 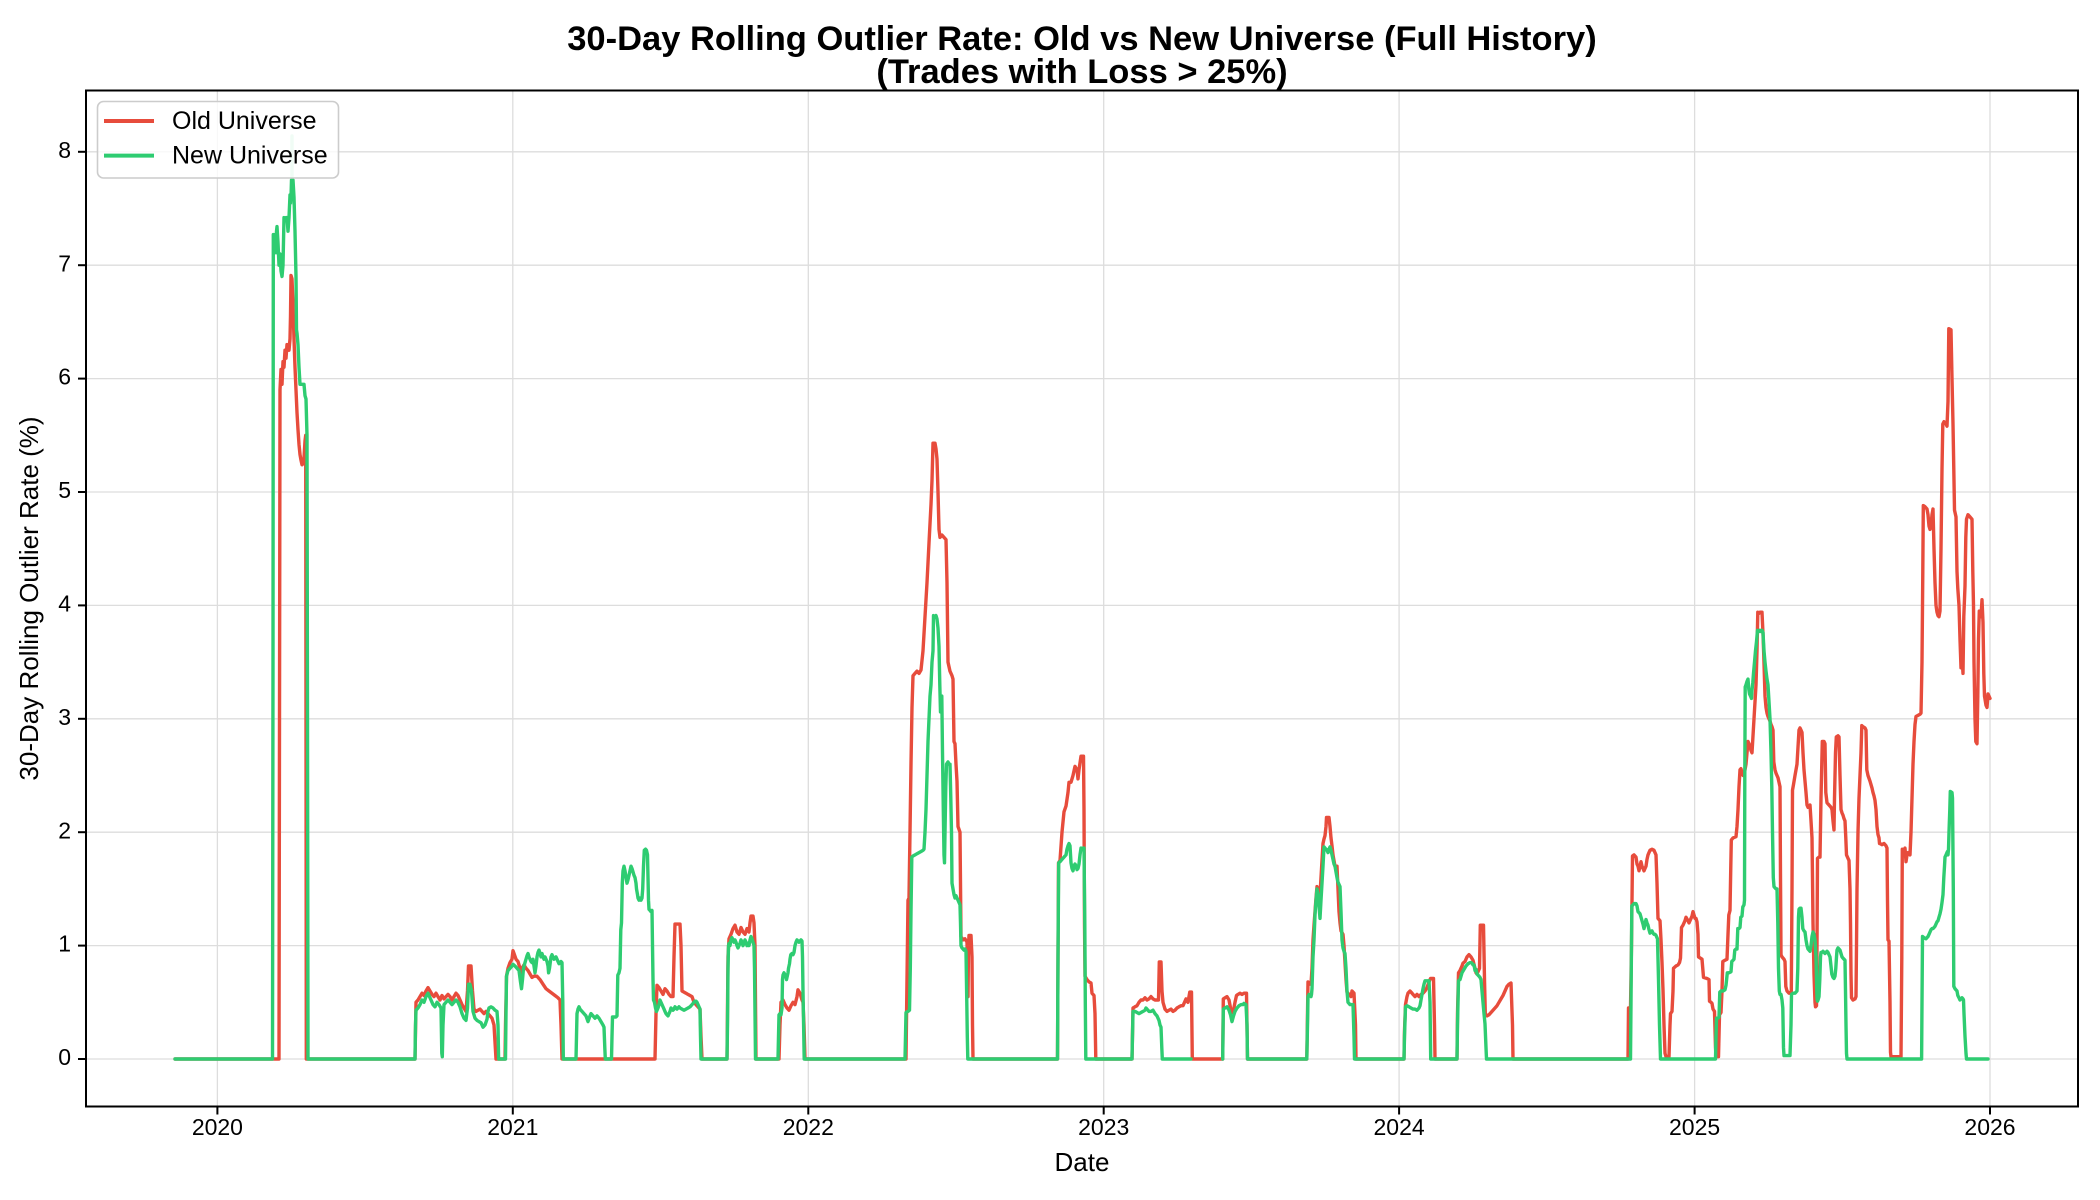 What do you see at coordinates (29, 598) in the screenshot?
I see `svg-text:30-Day Rolling Outlier Rate (%: 30-Day Rolling Outlier Rate (%)` at bounding box center [29, 598].